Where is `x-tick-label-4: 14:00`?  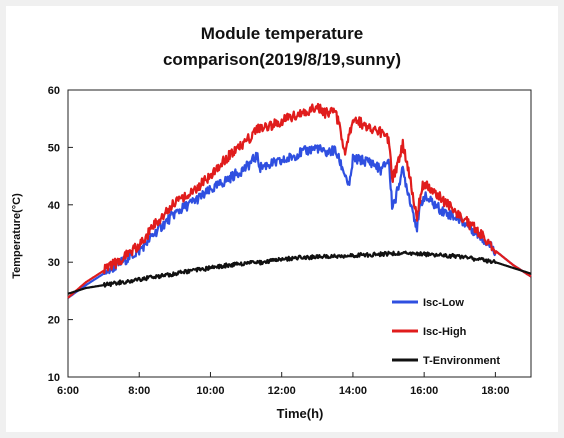
x-tick-label-4: 14:00 is located at coordinates (353, 391).